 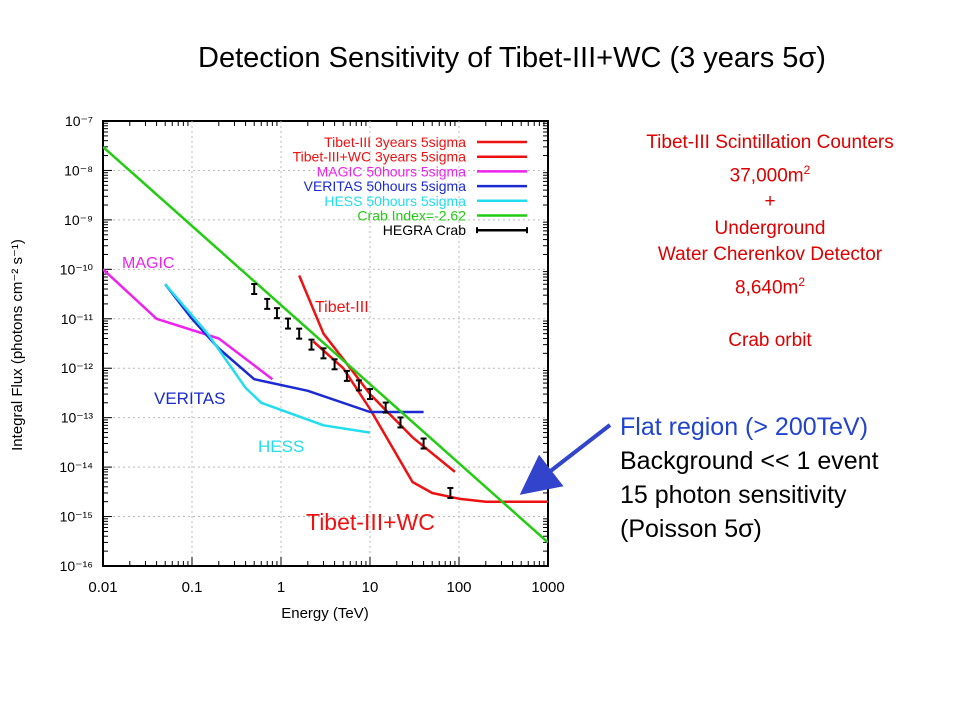 I want to click on legend-label: MAGIC 50hours 5sigma, so click(x=392, y=171).